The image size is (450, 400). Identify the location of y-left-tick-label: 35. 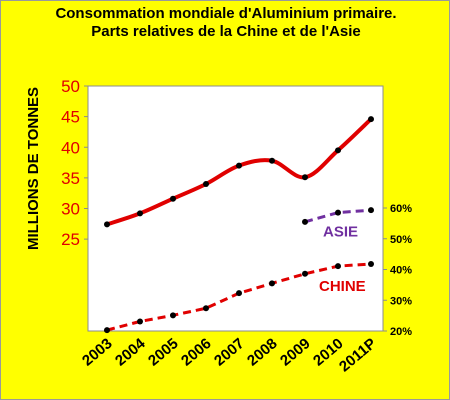
(70, 178).